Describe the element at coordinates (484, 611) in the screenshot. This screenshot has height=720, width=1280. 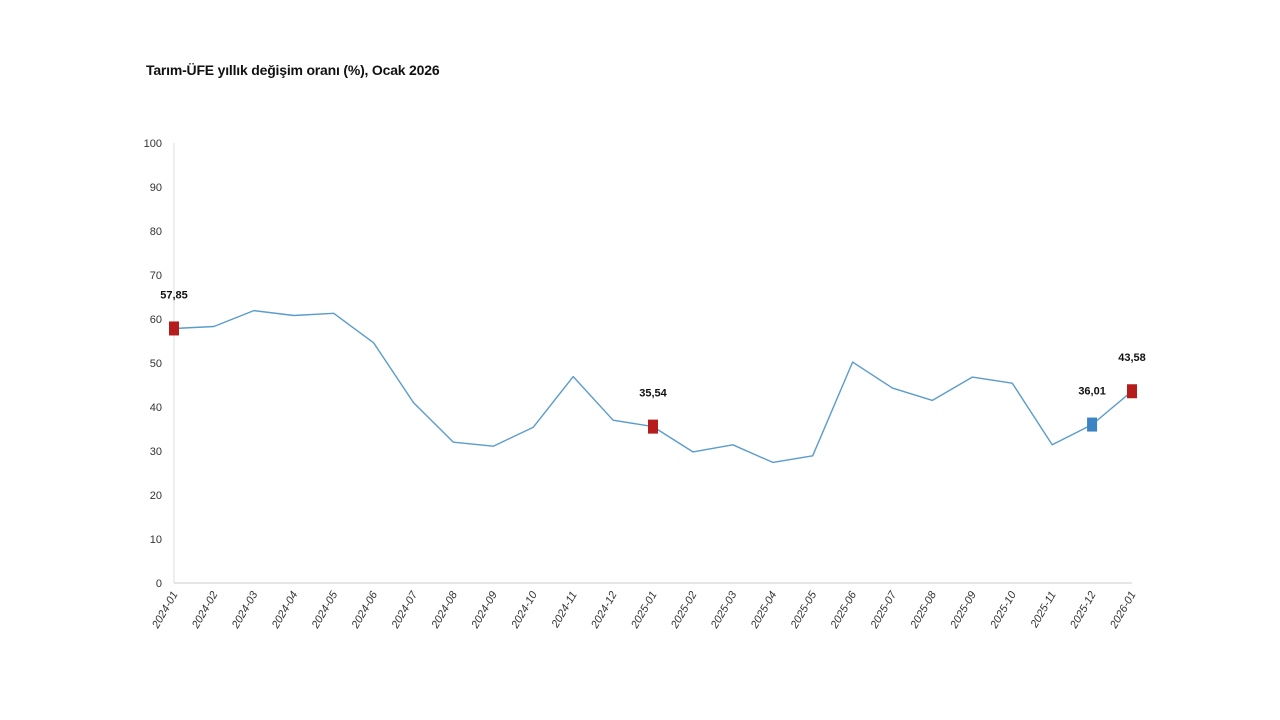
I see `x-tick-label: 2024-09` at that location.